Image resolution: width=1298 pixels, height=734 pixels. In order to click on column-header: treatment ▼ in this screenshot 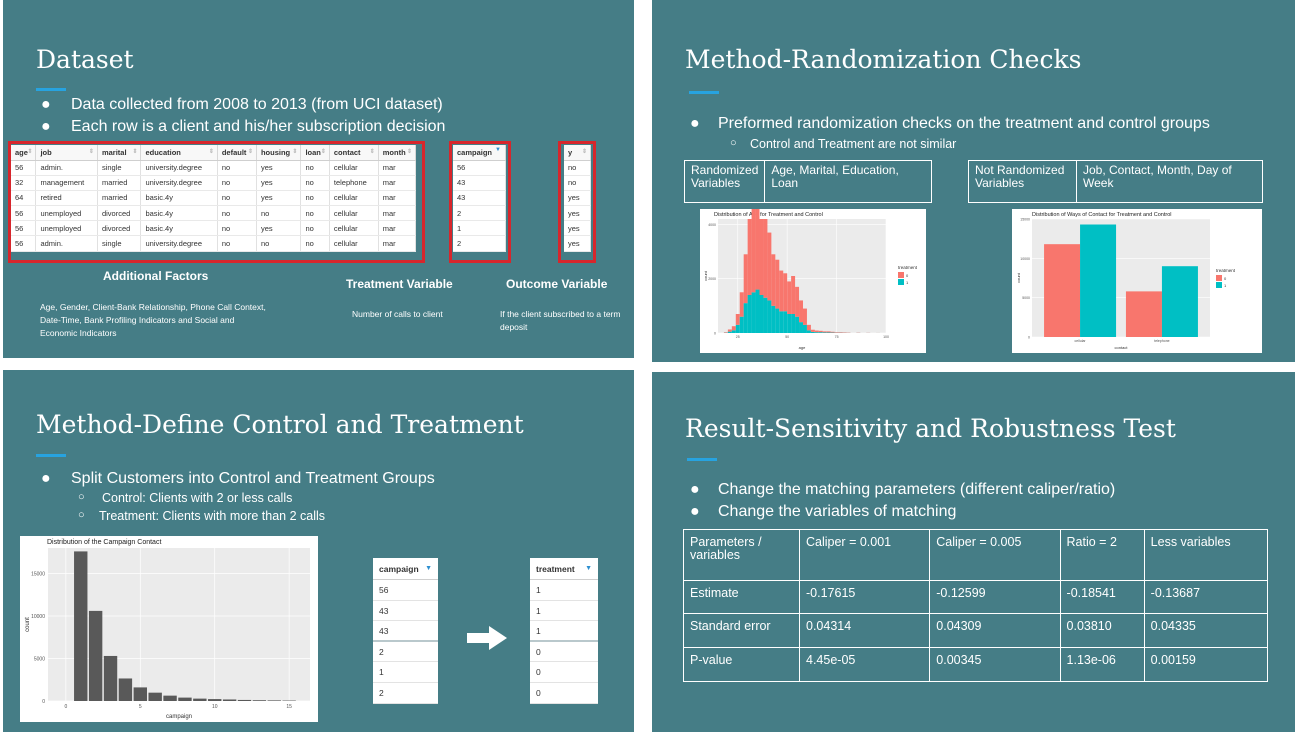, I will do `click(564, 569)`.